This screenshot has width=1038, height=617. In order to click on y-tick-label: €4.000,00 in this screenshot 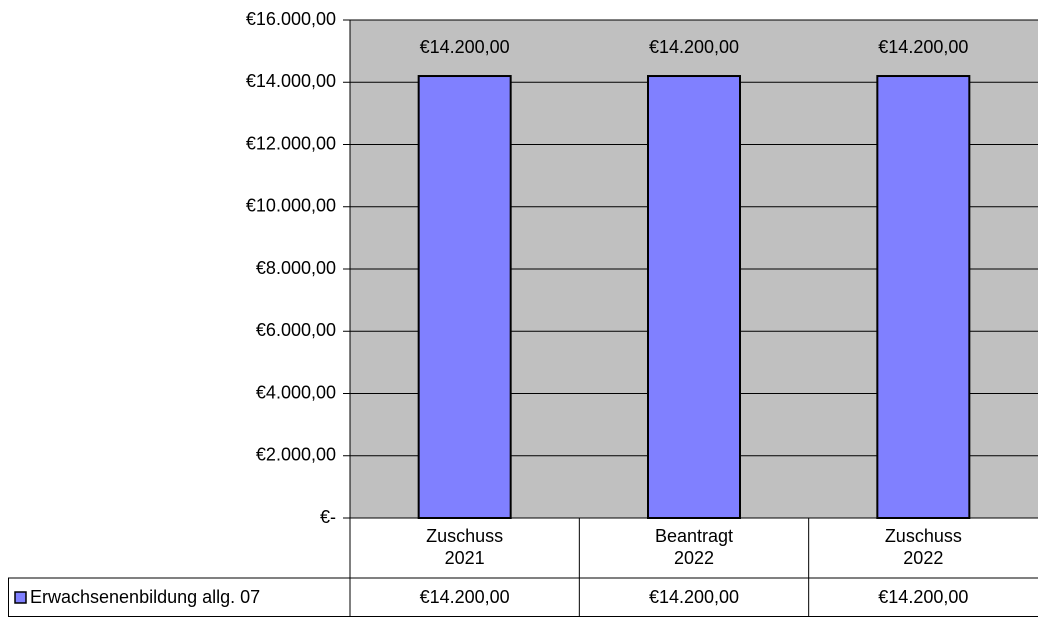, I will do `click(296, 392)`.